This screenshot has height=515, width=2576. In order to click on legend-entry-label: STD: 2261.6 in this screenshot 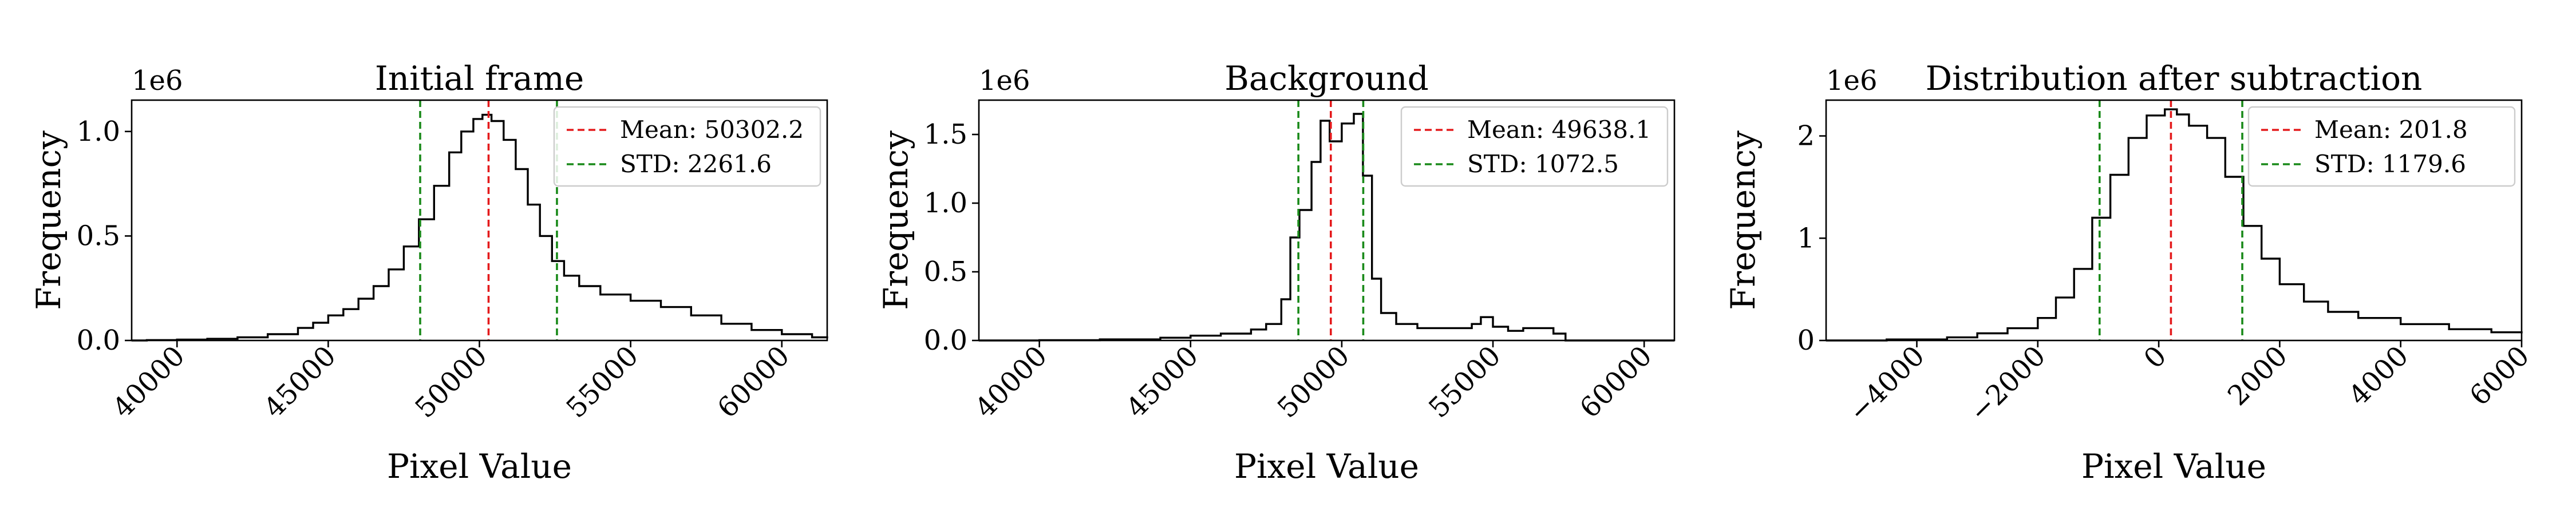, I will do `click(696, 164)`.